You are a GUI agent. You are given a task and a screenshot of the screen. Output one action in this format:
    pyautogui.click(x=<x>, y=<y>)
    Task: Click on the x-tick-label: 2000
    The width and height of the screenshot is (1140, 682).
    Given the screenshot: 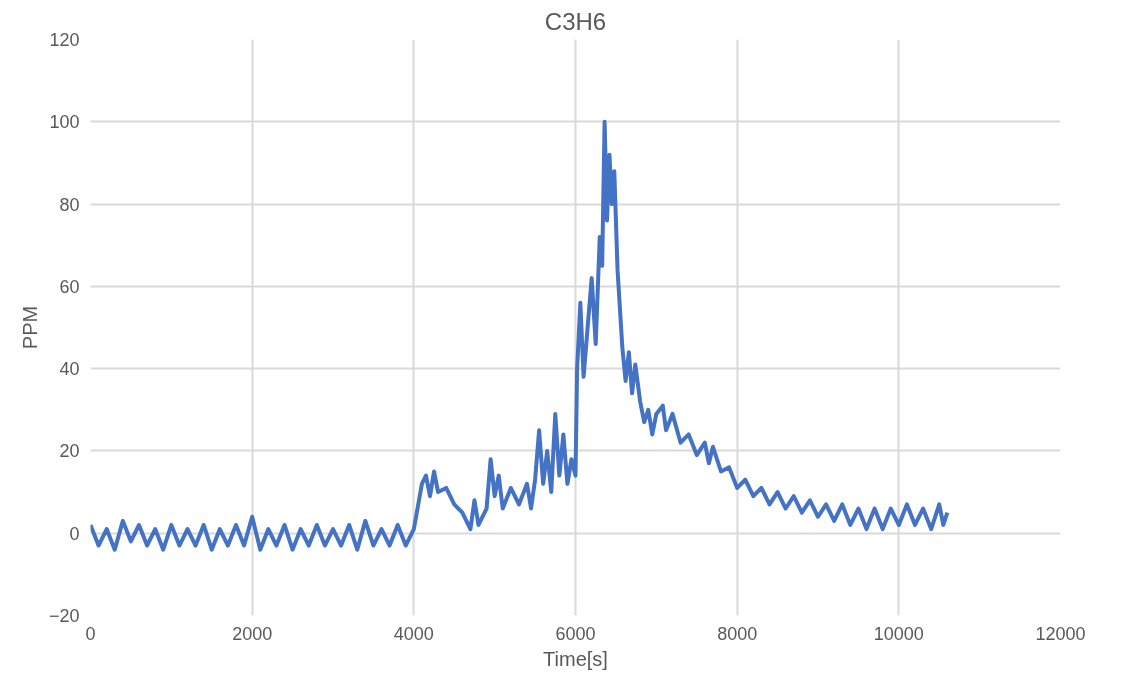 What is the action you would take?
    pyautogui.click(x=252, y=633)
    